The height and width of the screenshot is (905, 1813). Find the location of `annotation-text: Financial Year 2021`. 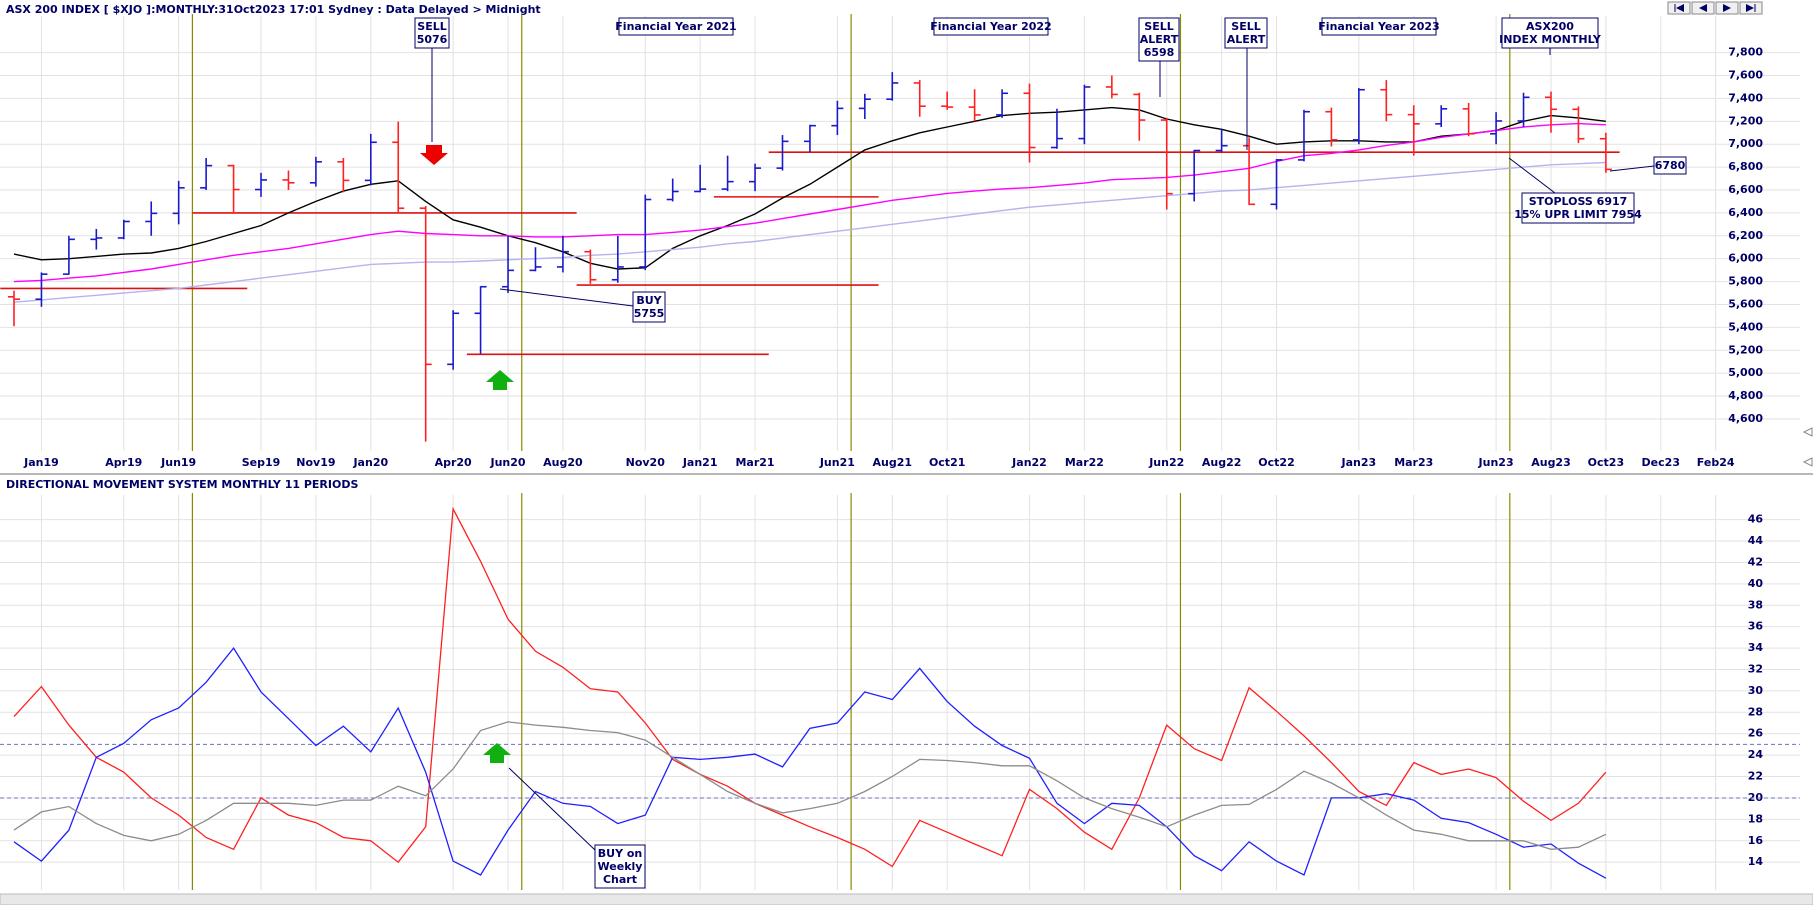

annotation-text: Financial Year 2021 is located at coordinates (675, 26).